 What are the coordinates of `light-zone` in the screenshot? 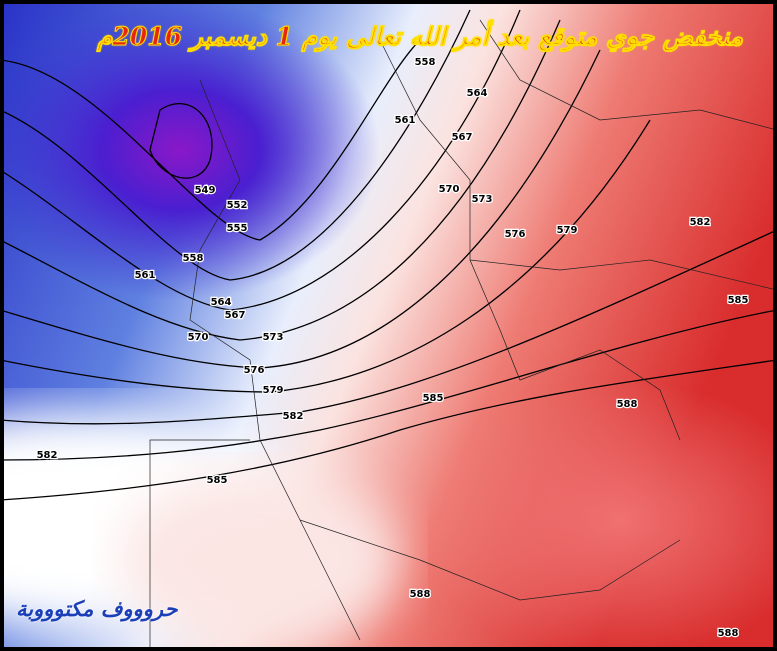 It's located at (260, 560).